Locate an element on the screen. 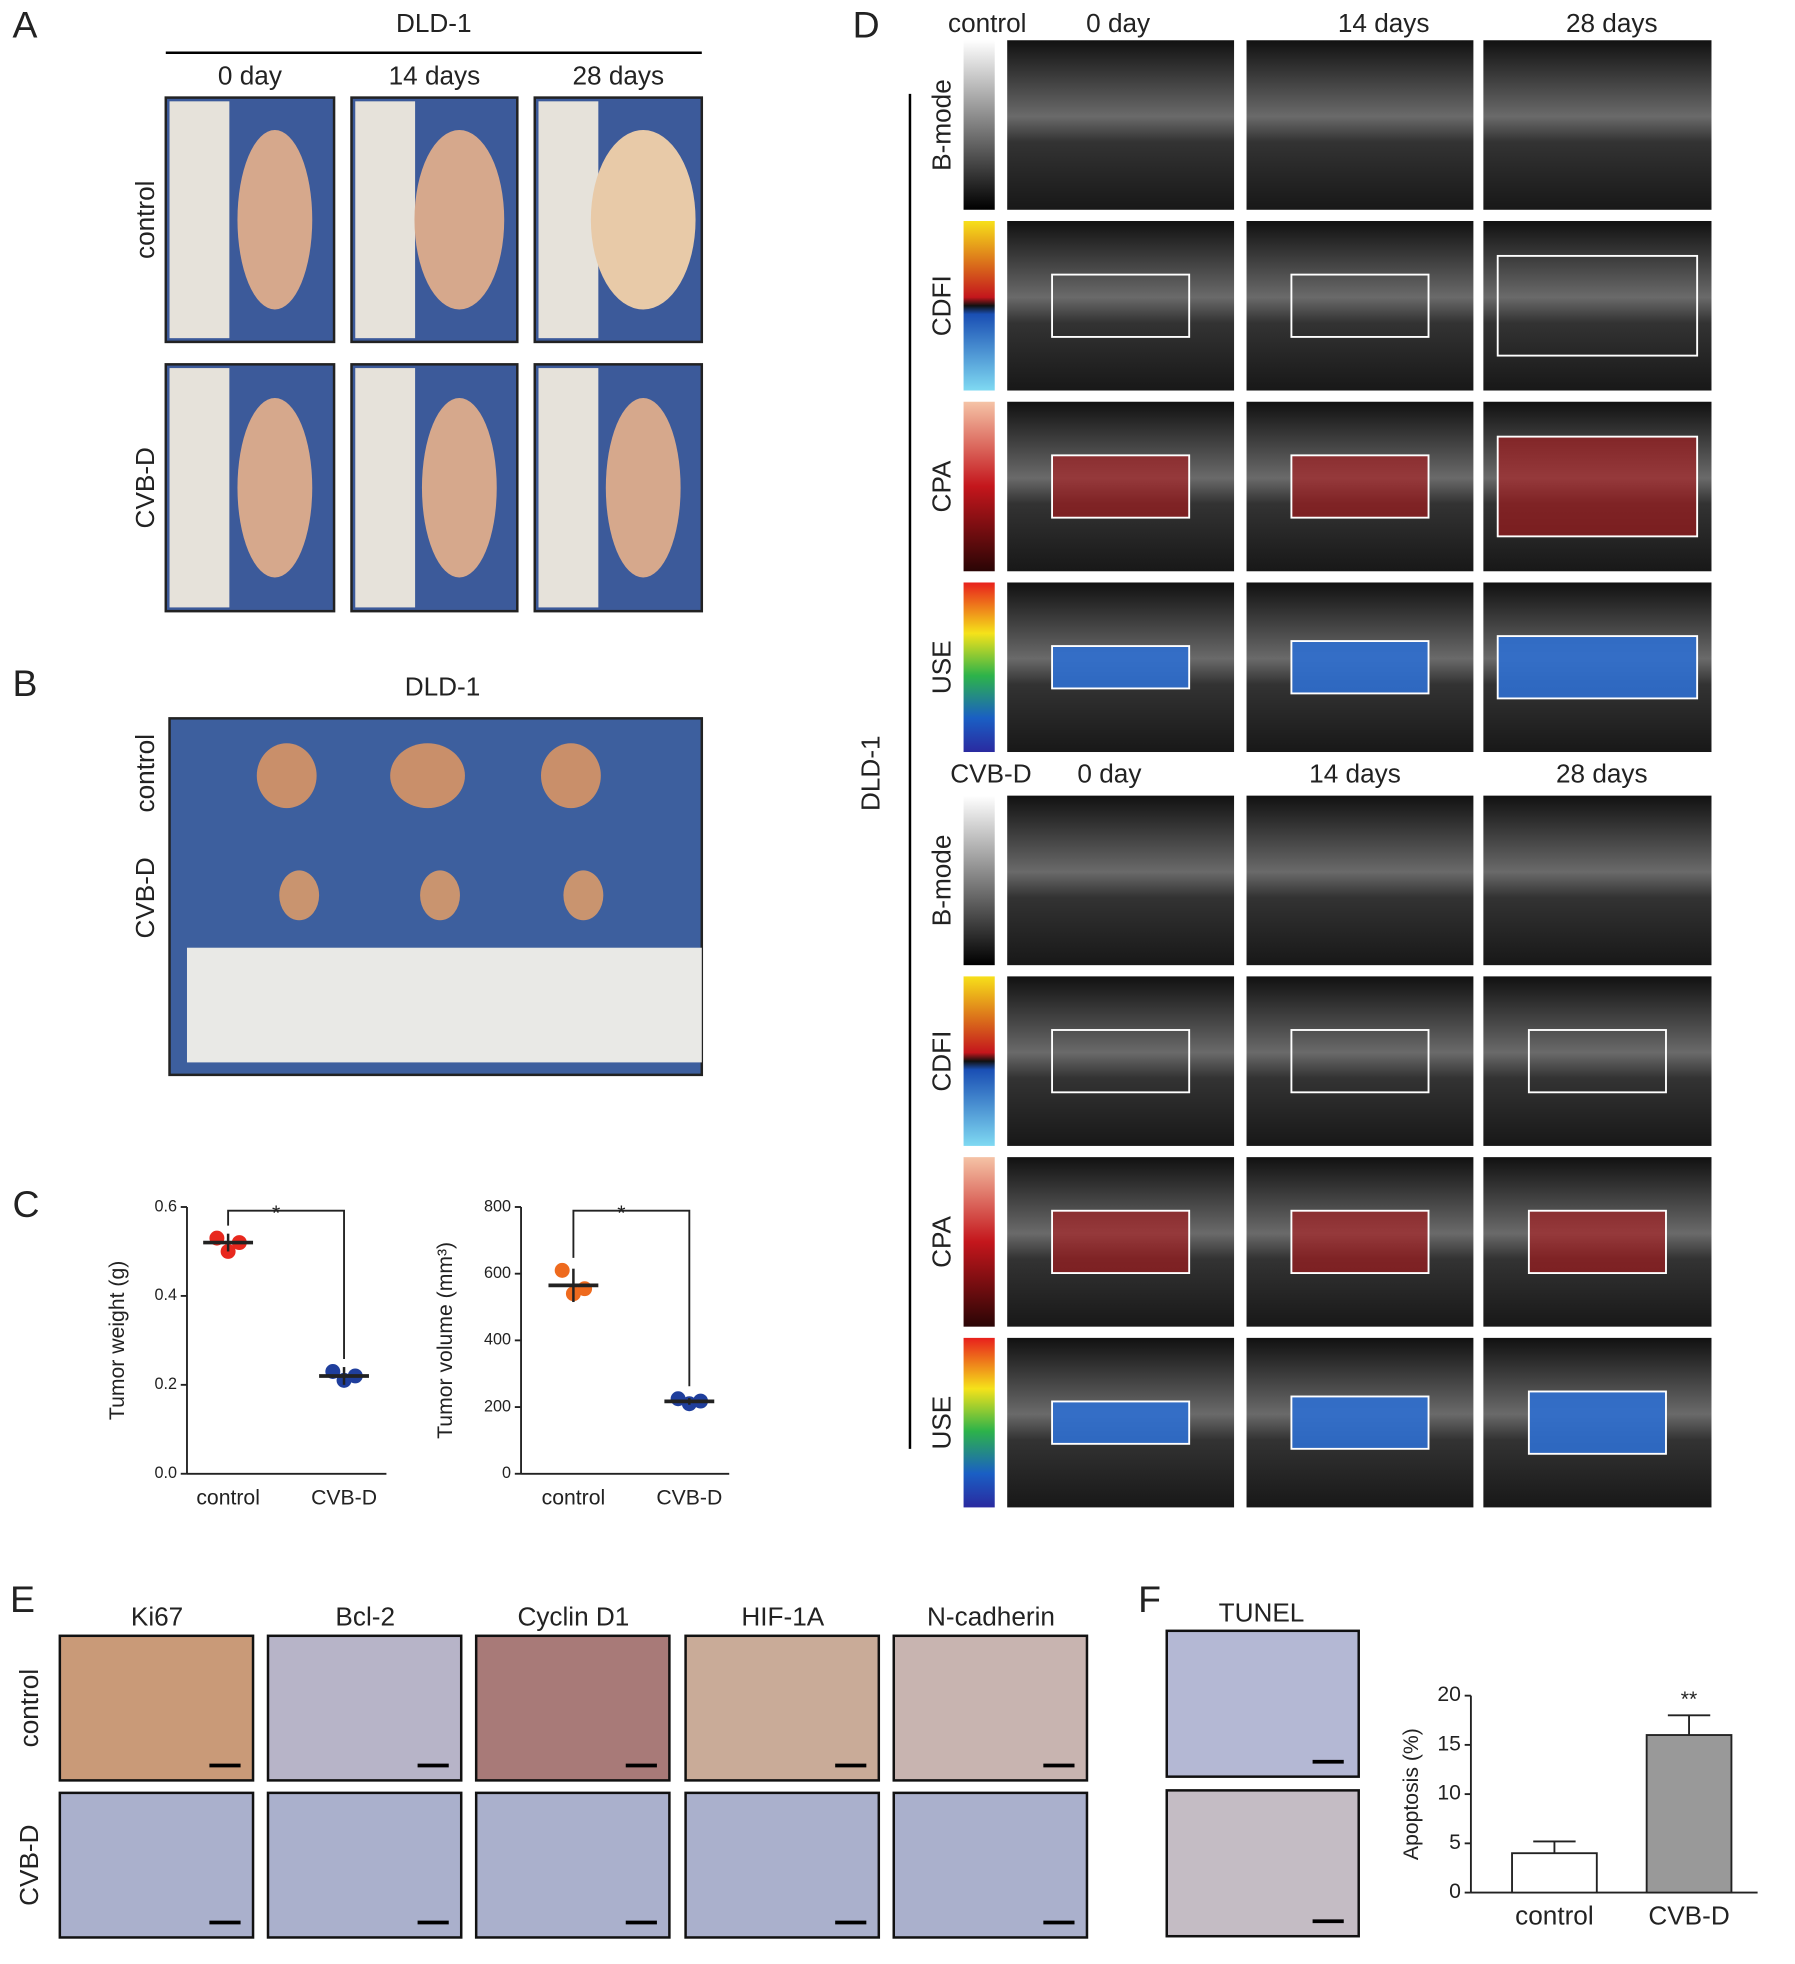 The width and height of the screenshot is (1795, 1964). row-label: control is located at coordinates (145, 773).